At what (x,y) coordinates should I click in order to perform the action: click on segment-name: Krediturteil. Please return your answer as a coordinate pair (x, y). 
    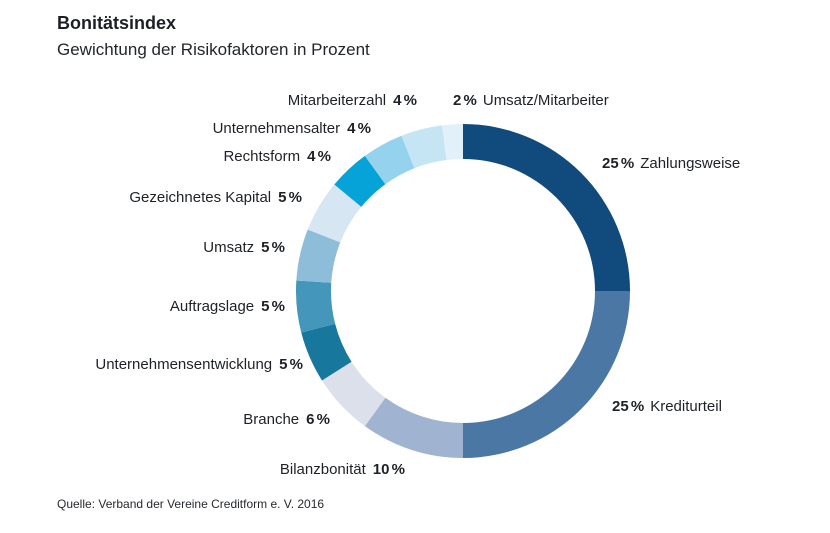
    Looking at the image, I should click on (686, 406).